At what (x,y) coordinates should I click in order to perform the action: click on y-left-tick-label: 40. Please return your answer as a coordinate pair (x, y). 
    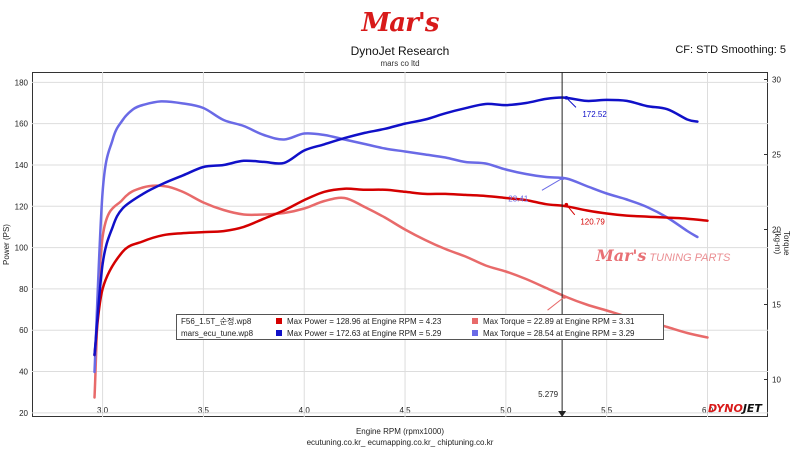
    Looking at the image, I should click on (23, 372).